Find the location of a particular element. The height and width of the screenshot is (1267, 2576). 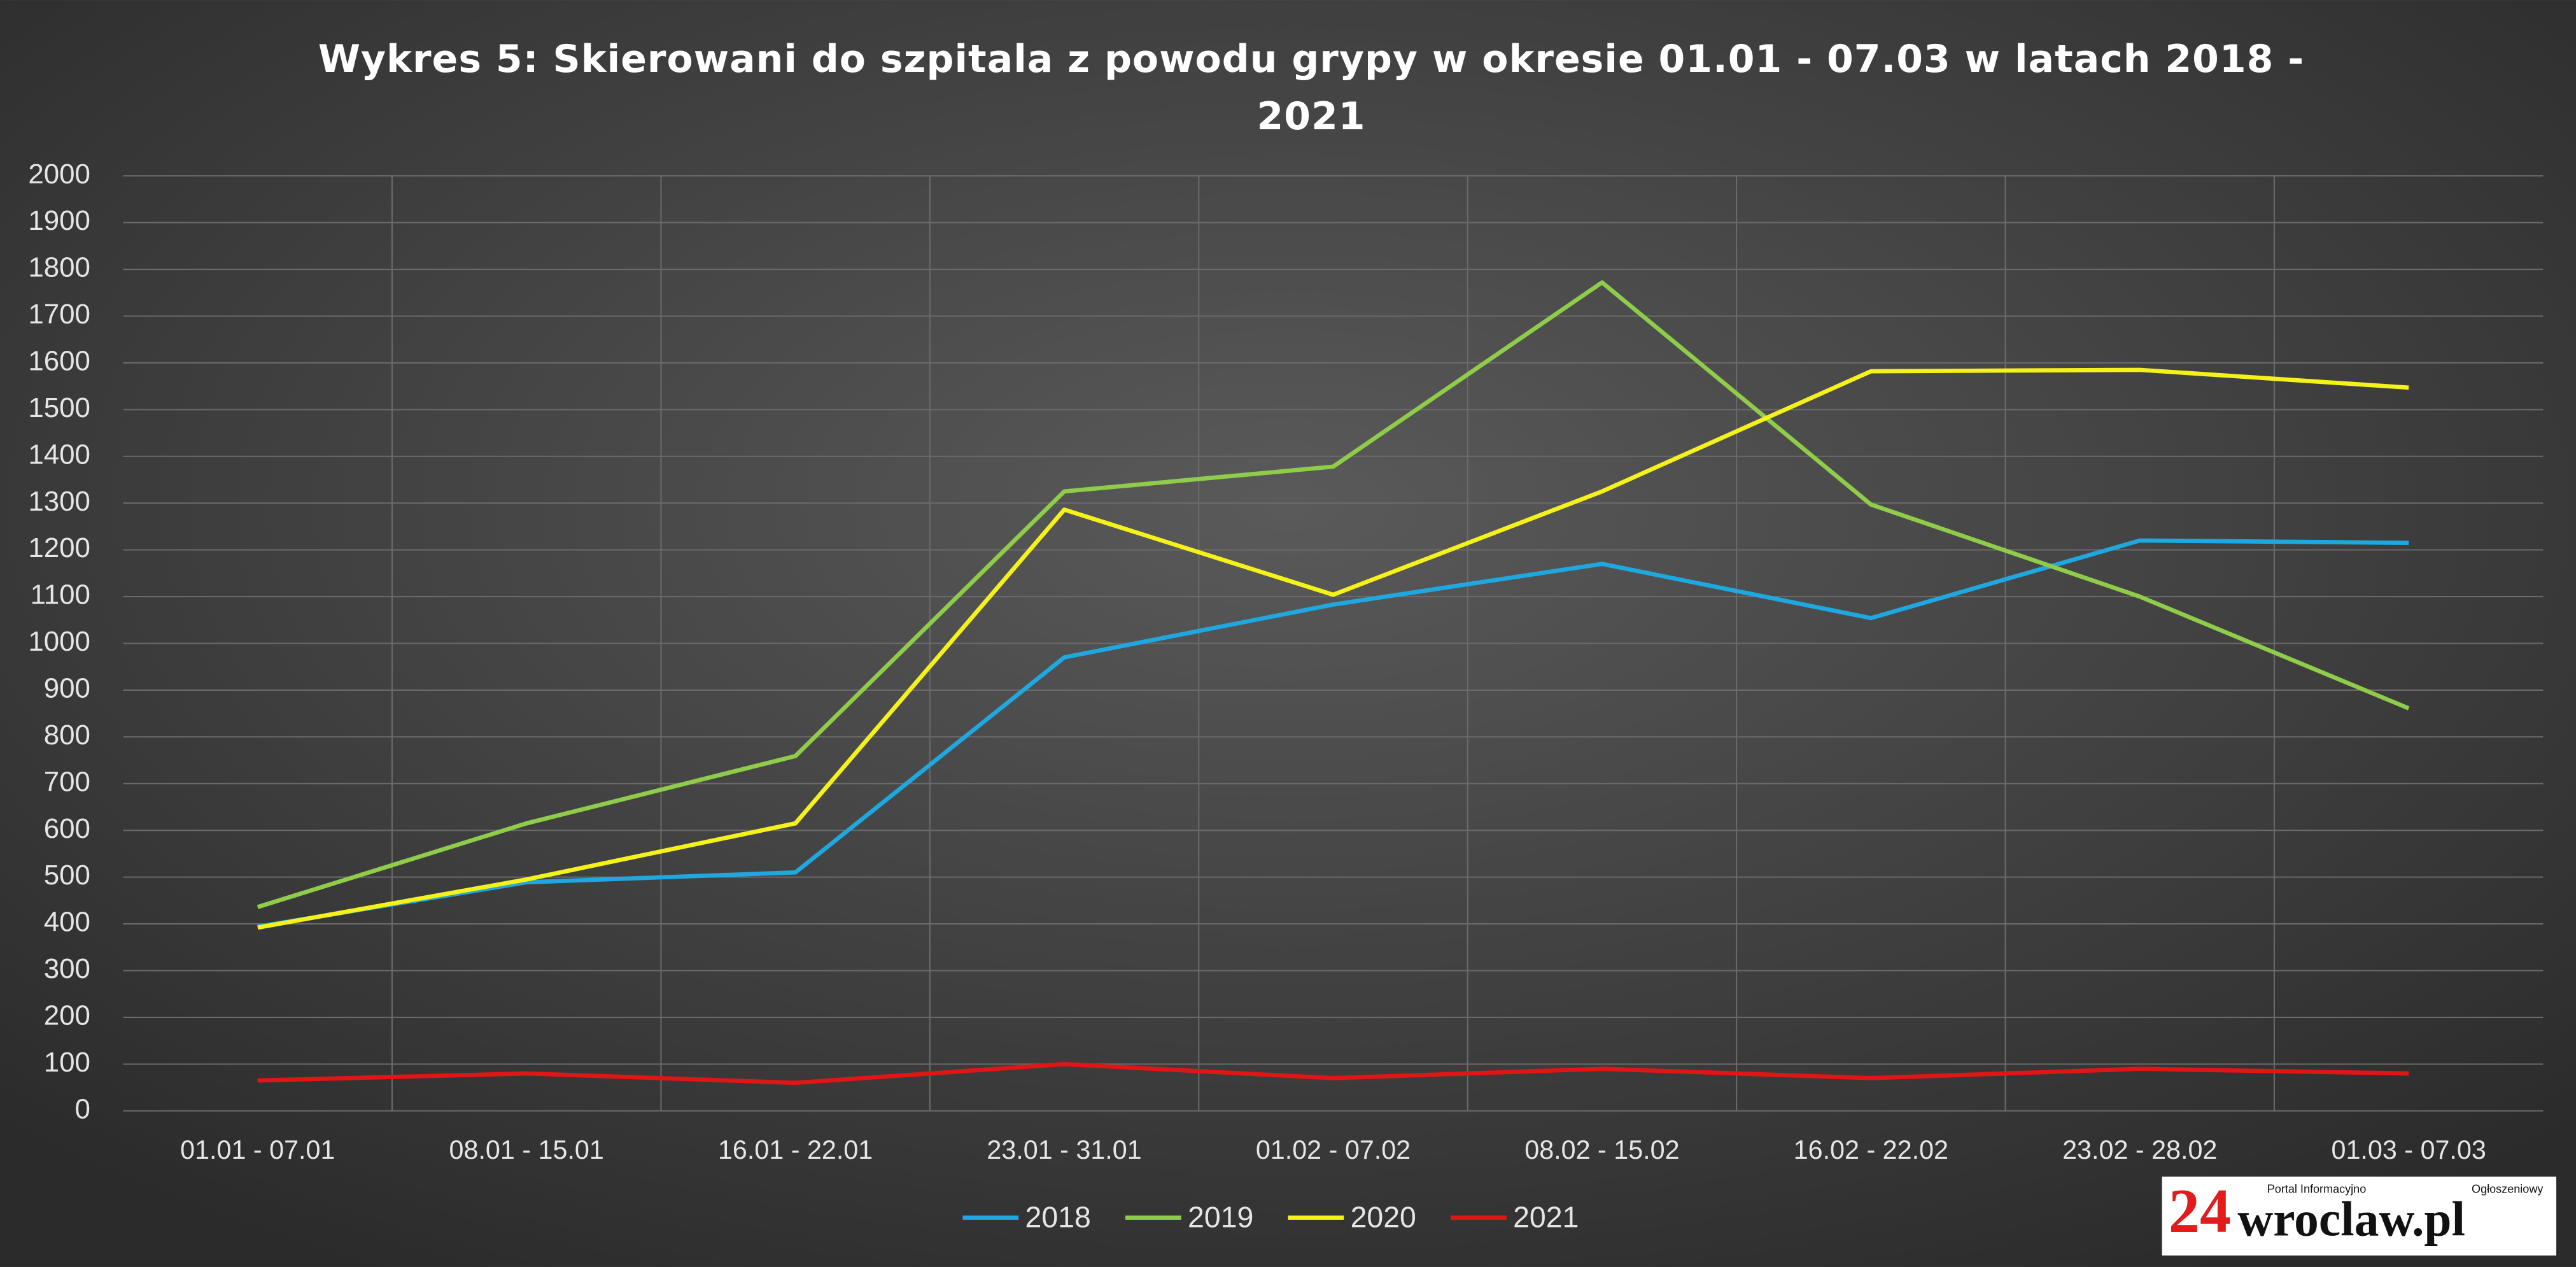

x-tick-label: 01.03 - 07.03 is located at coordinates (2409, 1149).